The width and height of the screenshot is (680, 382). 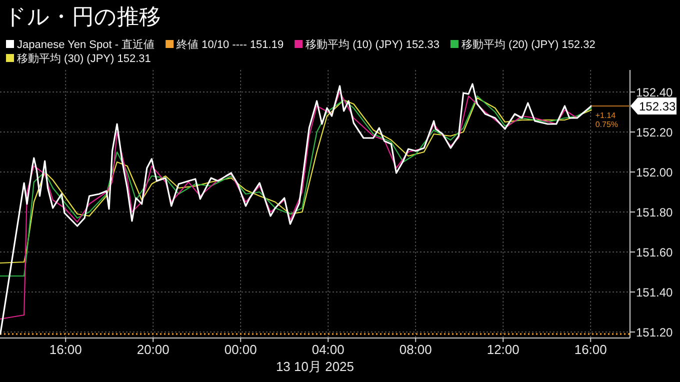 What do you see at coordinates (84, 59) in the screenshot?
I see `legend-label: 移動平均 (30) (JPY) 152.31` at bounding box center [84, 59].